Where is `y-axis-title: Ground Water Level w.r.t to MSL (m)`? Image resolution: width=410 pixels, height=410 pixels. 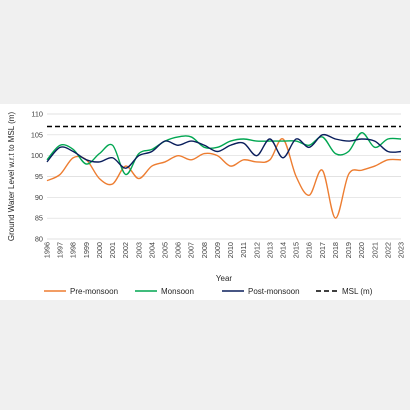 y-axis-title: Ground Water Level w.r.t to MSL (m) is located at coordinates (11, 177).